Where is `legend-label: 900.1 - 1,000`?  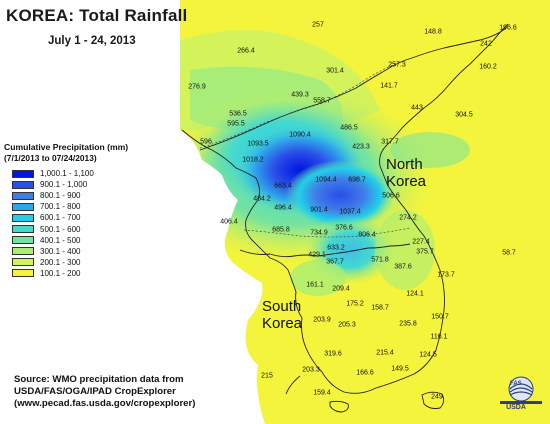 legend-label: 900.1 - 1,000 is located at coordinates (64, 185).